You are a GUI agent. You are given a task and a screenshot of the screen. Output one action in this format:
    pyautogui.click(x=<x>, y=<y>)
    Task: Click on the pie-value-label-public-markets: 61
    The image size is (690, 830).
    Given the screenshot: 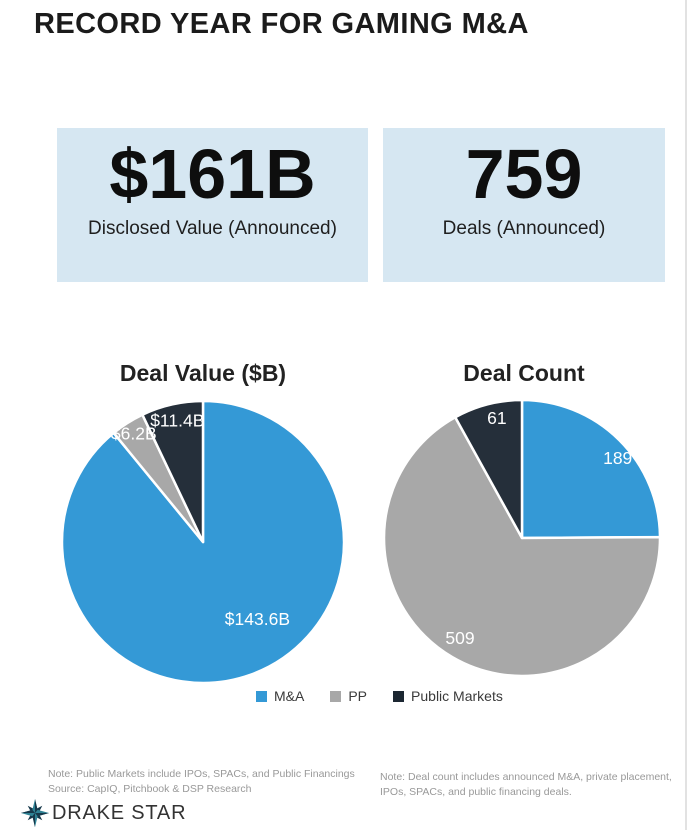 What is the action you would take?
    pyautogui.click(x=496, y=418)
    